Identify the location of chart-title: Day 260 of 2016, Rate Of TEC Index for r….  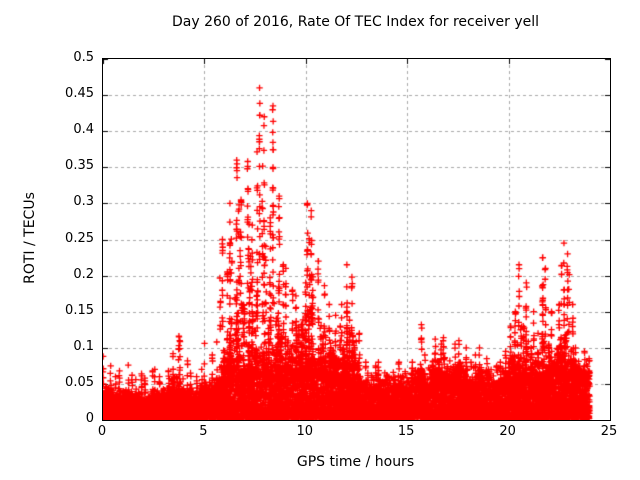
(355, 22).